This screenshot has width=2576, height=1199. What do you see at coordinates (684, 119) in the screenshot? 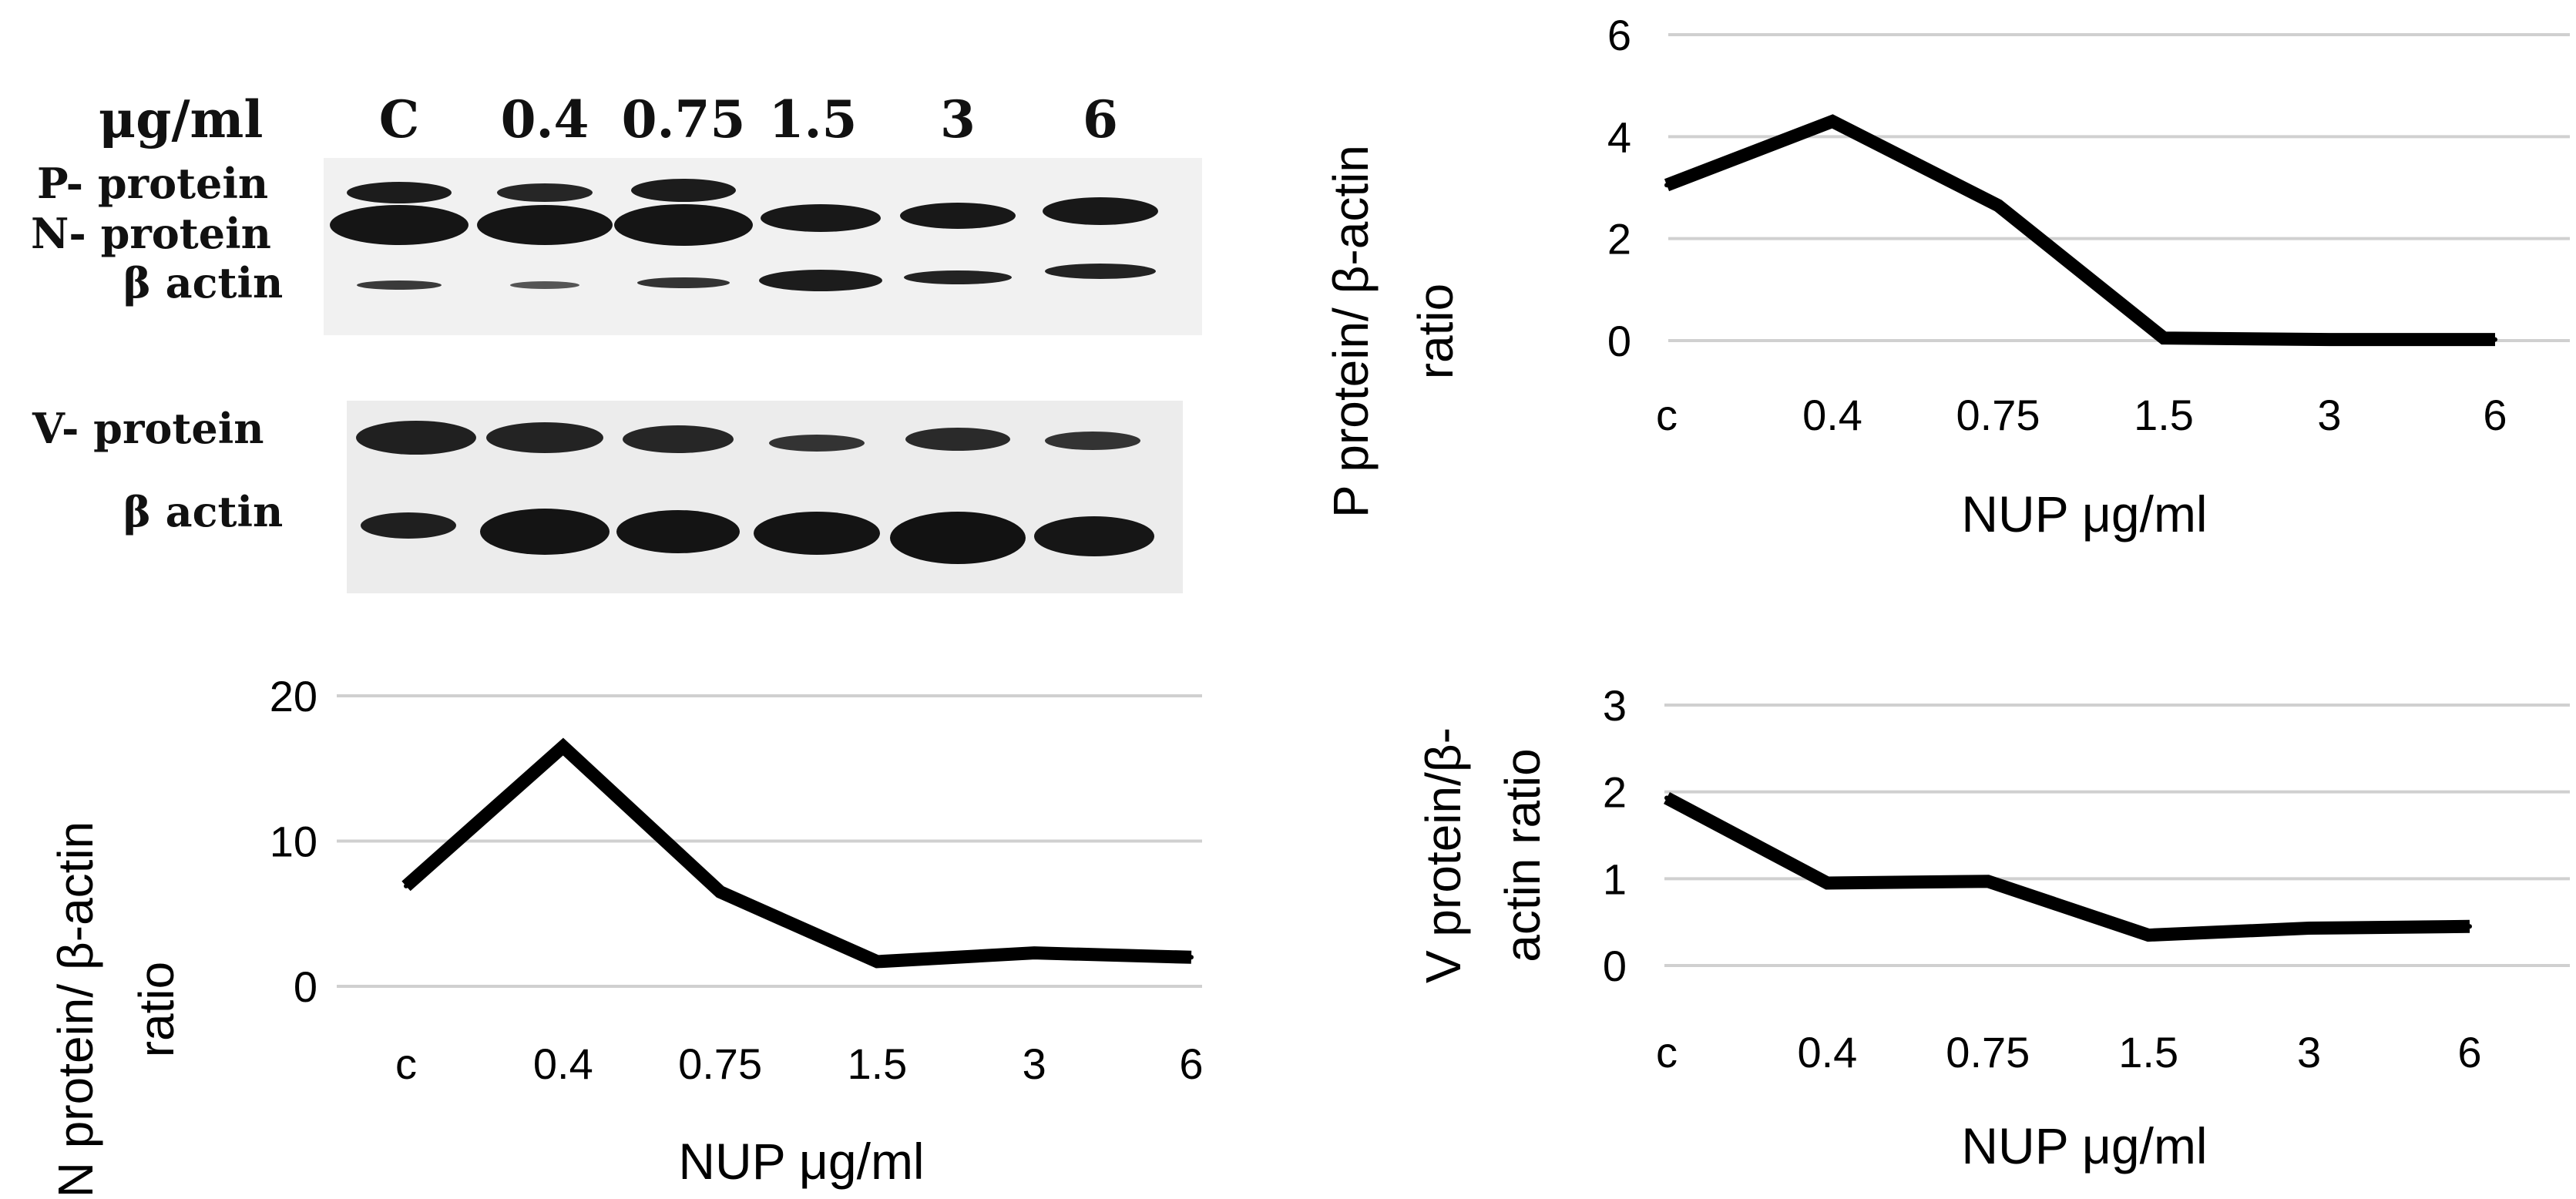
I see `blot-lane-label: 0.75` at bounding box center [684, 119].